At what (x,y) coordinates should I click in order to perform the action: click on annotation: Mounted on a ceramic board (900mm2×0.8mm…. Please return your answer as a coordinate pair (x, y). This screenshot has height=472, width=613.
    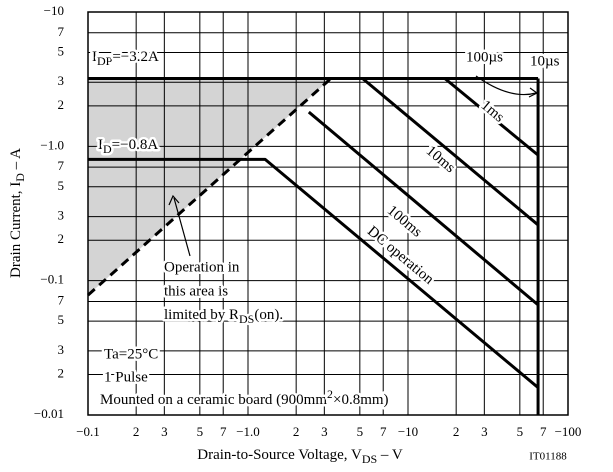
    Looking at the image, I should click on (244, 398).